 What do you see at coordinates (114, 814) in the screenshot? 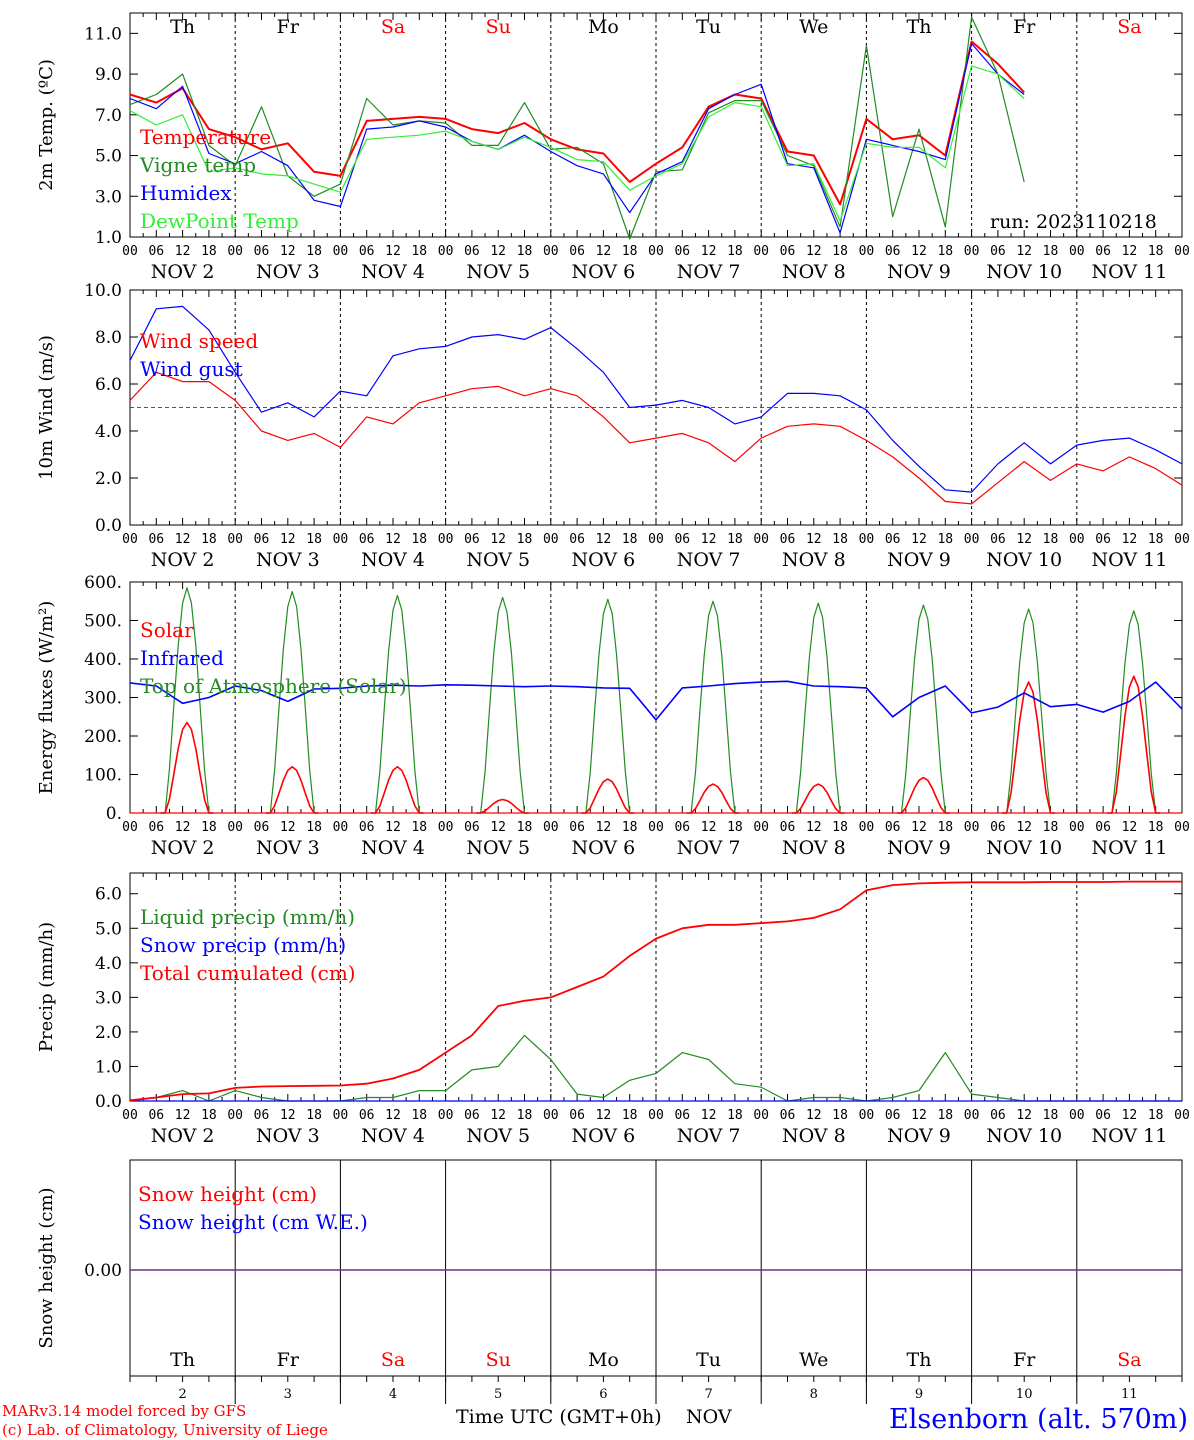
I see `y-tick-label: 0.` at bounding box center [114, 814].